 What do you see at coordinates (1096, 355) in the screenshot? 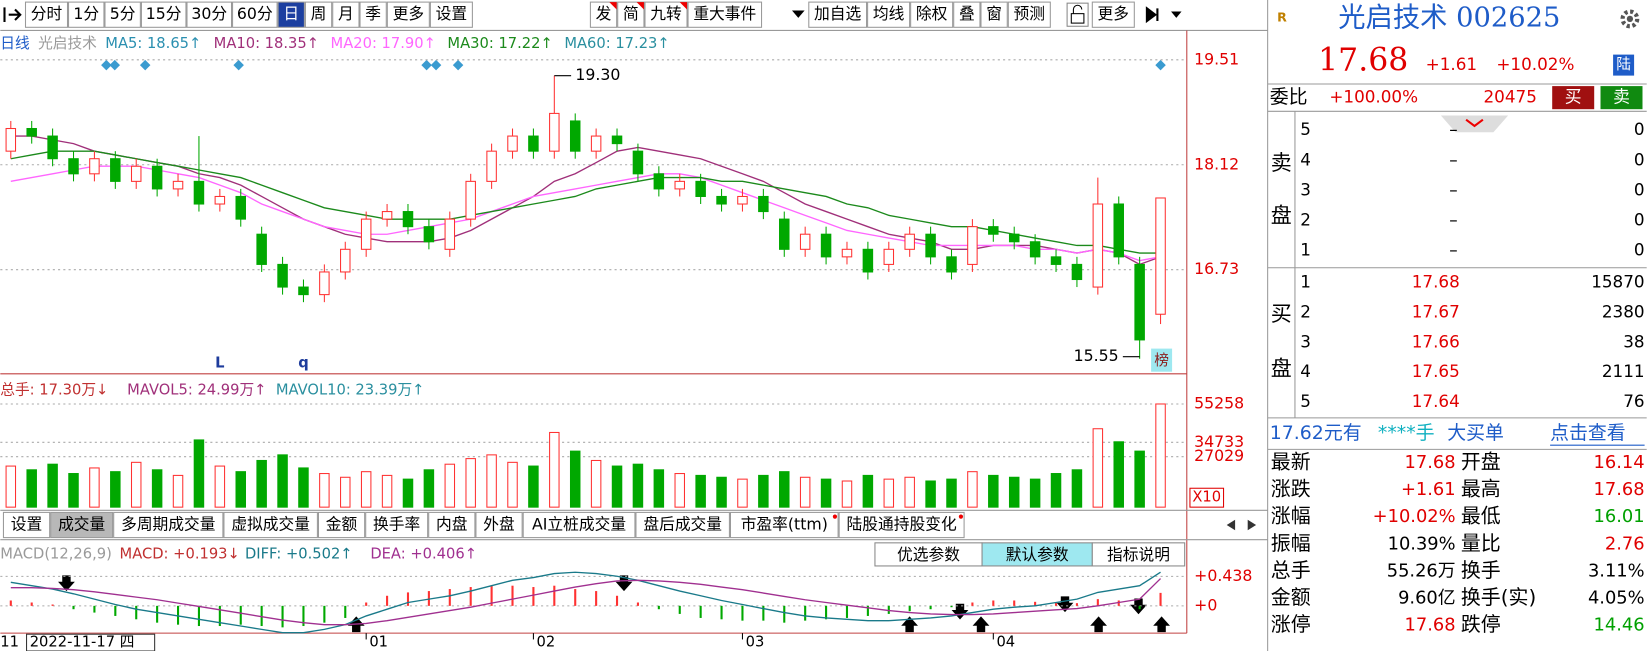
I see `annotation-label: 15.55` at bounding box center [1096, 355].